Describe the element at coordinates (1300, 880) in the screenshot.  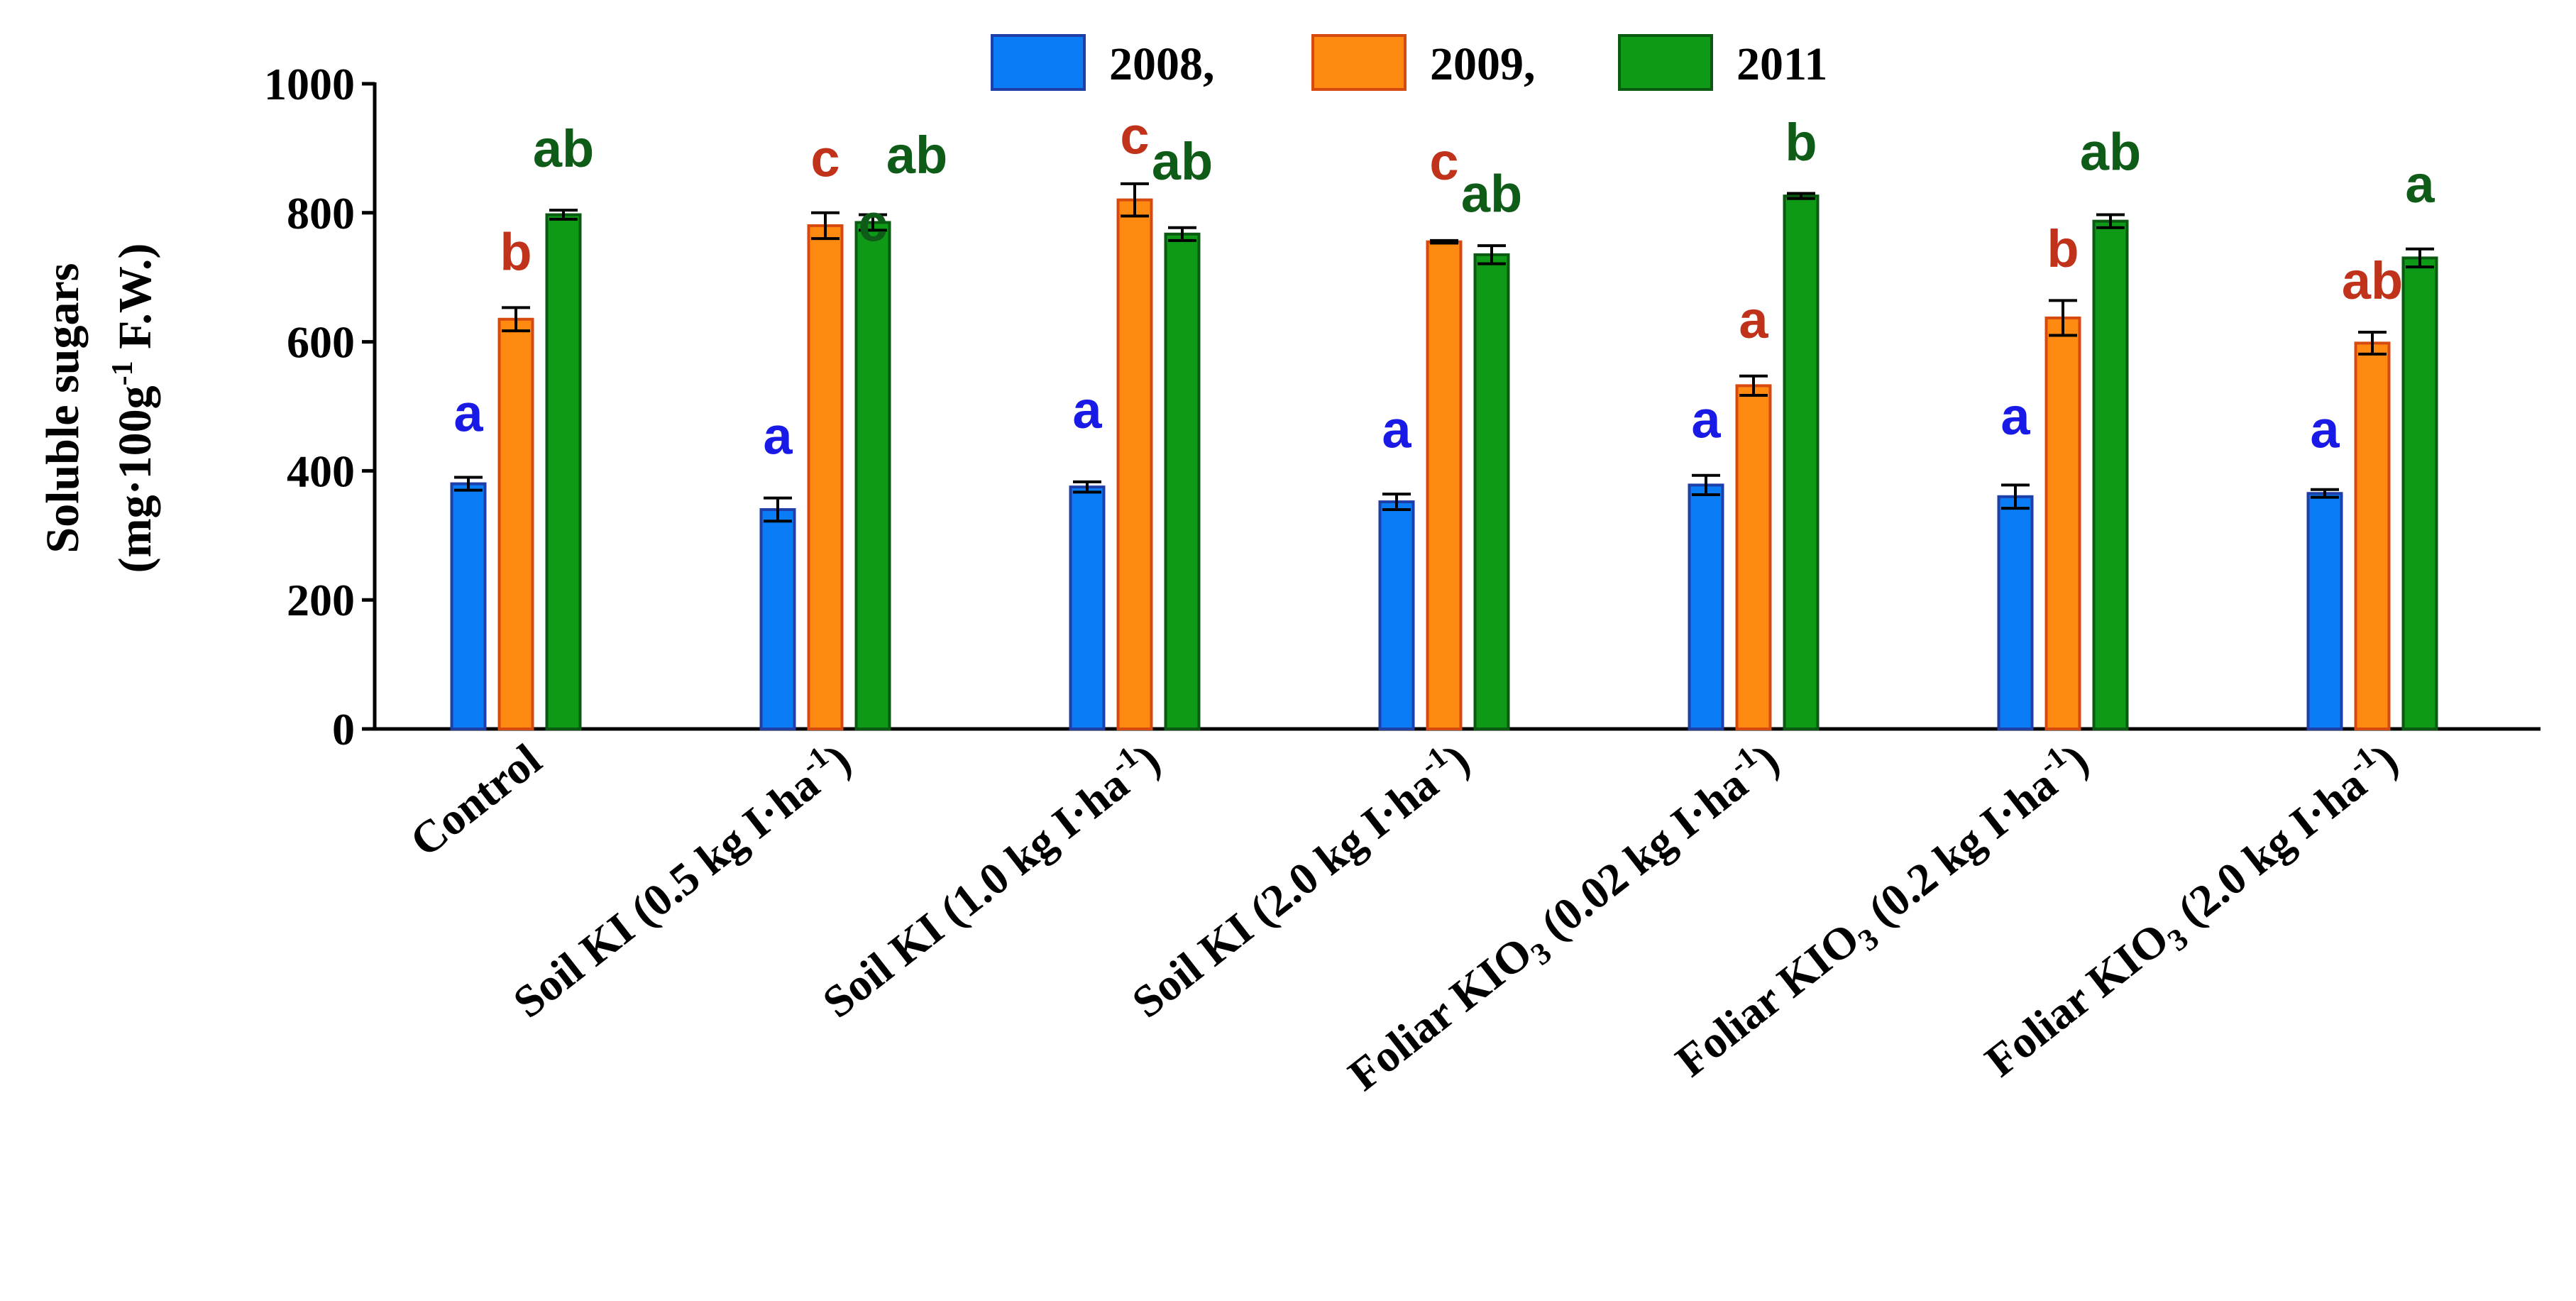
I see `x-tick-label: Soil KI (2.0 kg I·ha-1)` at that location.